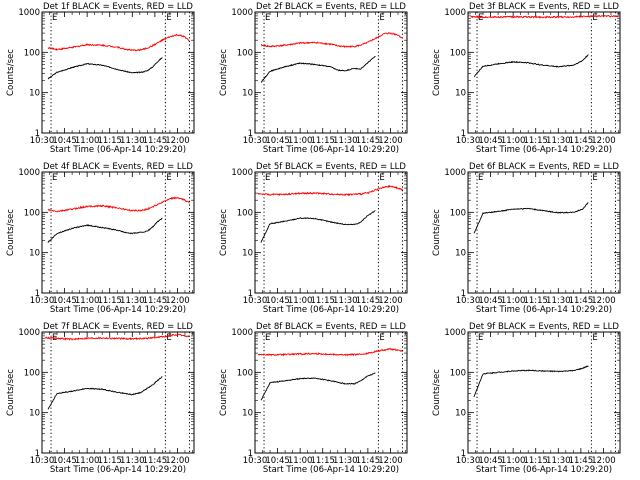 The image size is (640, 480). I want to click on panel-title: Det 2f BLACK = Events, RED = LLD, so click(331, 7).